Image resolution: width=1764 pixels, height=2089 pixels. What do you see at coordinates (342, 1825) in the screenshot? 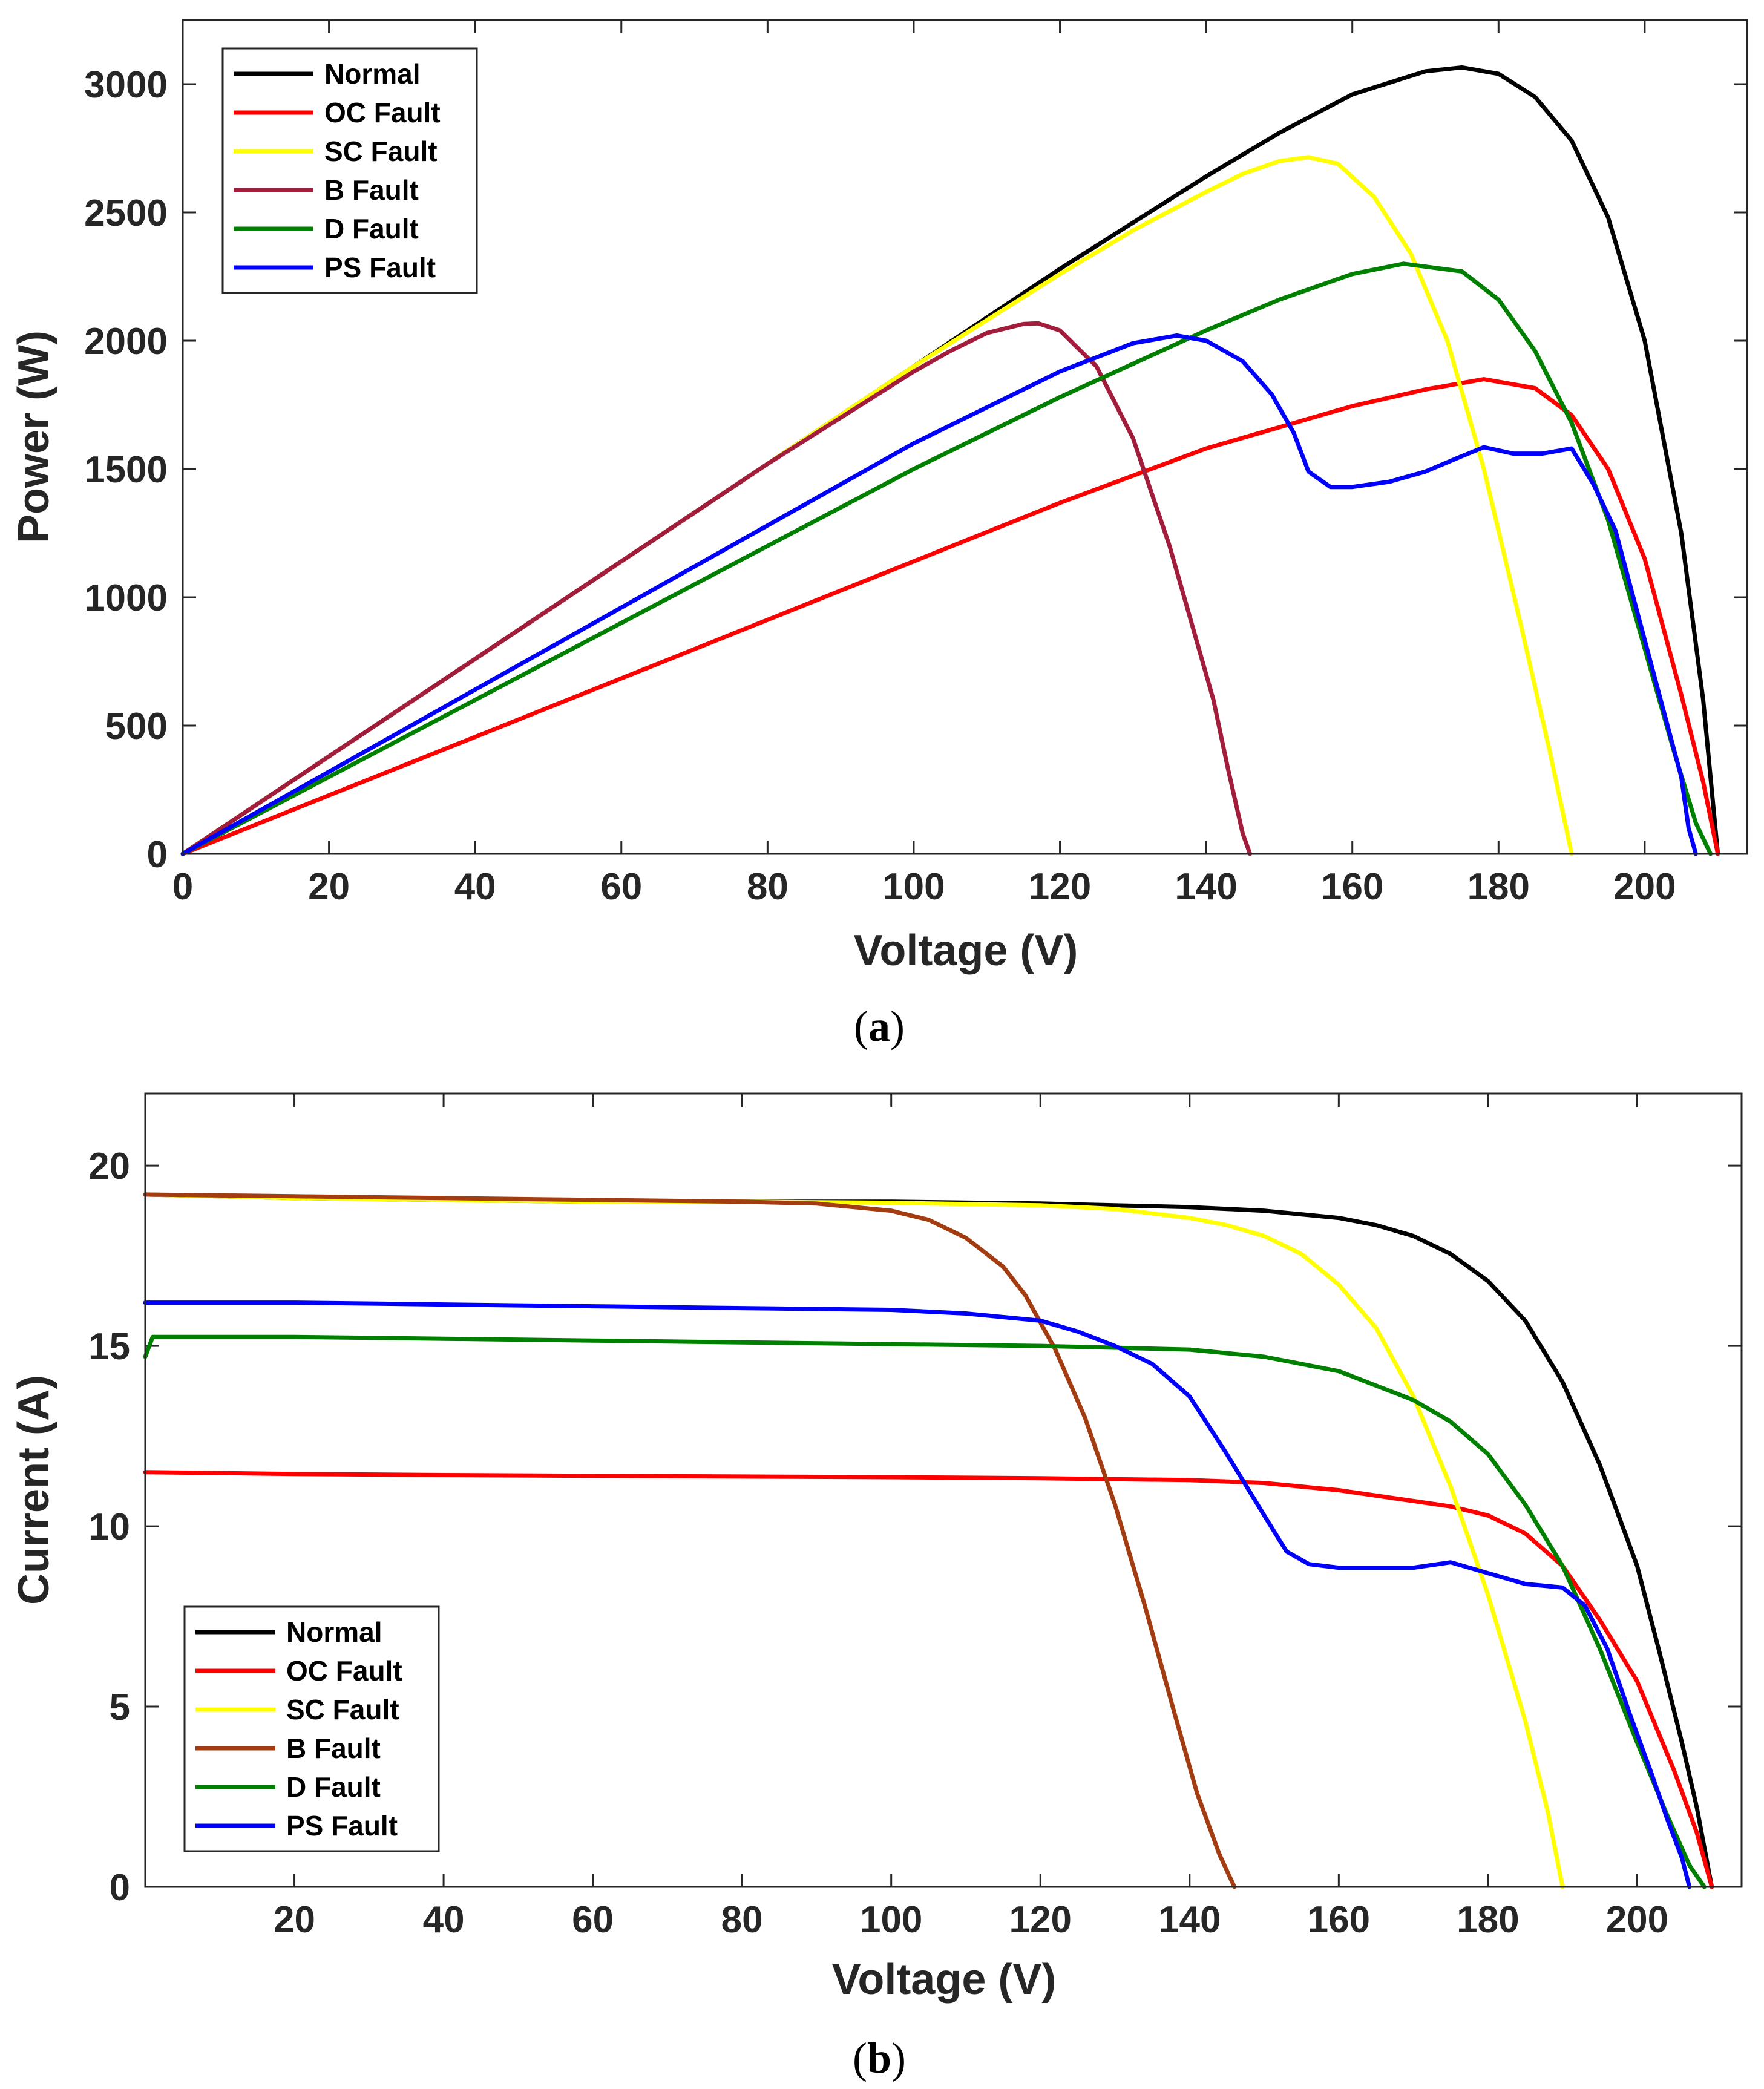
I see `legend-label-b-5: PS Fault` at bounding box center [342, 1825].